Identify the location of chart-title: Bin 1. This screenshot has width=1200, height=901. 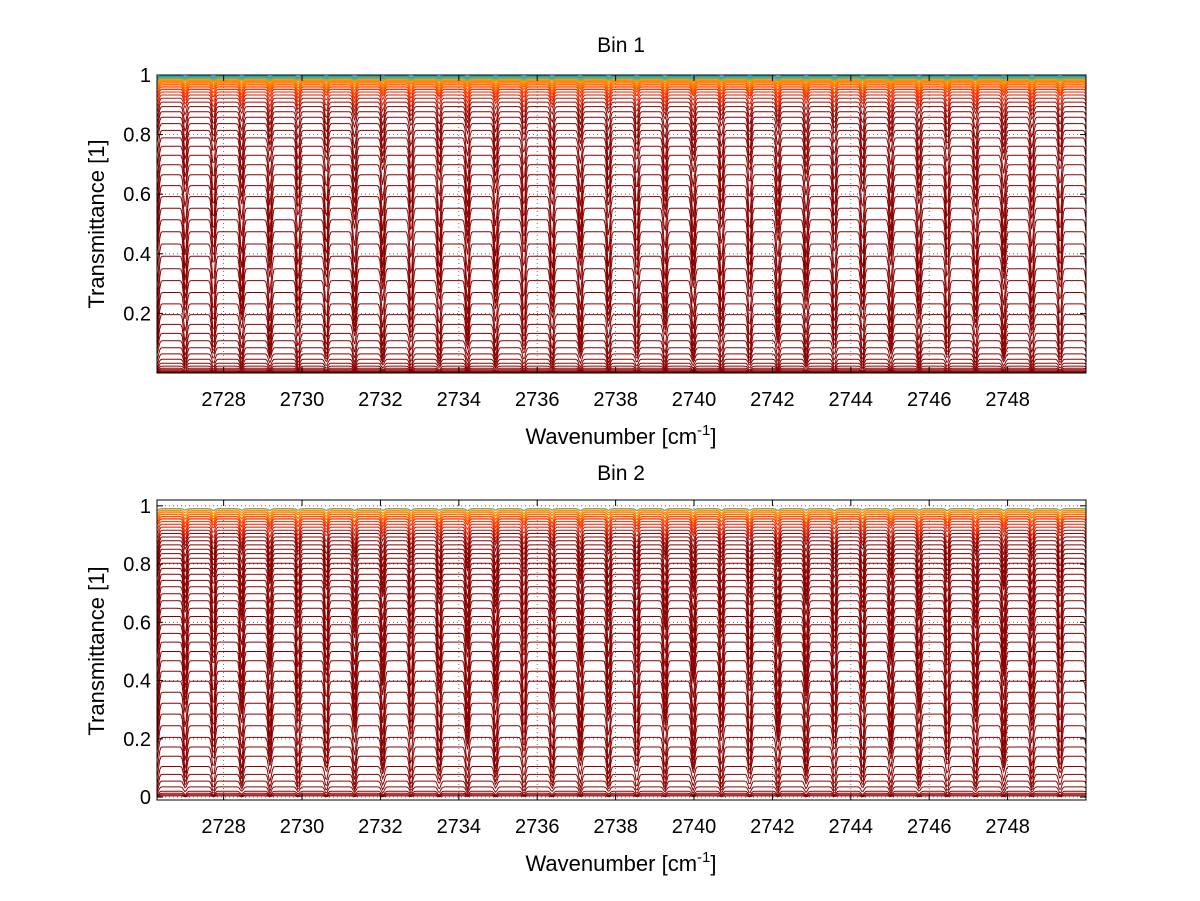
(621, 45).